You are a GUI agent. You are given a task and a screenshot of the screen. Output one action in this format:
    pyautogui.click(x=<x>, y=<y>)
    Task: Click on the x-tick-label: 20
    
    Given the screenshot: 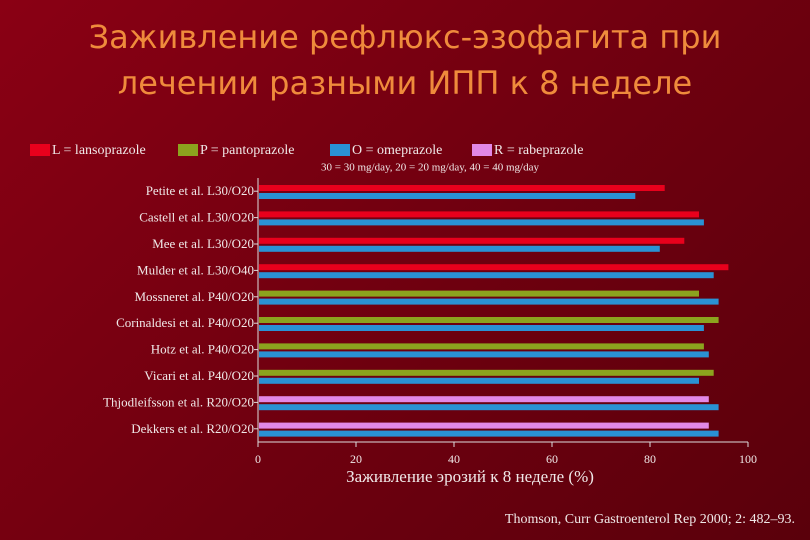 What is the action you would take?
    pyautogui.click(x=356, y=459)
    